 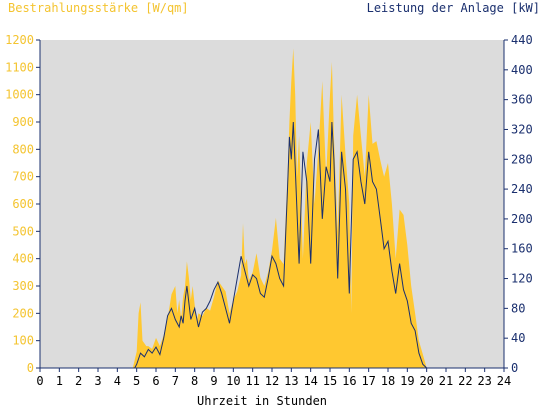 What do you see at coordinates (98, 8) in the screenshot?
I see `left-axis-title: Bestrahlungsstärke [W/qm]` at bounding box center [98, 8].